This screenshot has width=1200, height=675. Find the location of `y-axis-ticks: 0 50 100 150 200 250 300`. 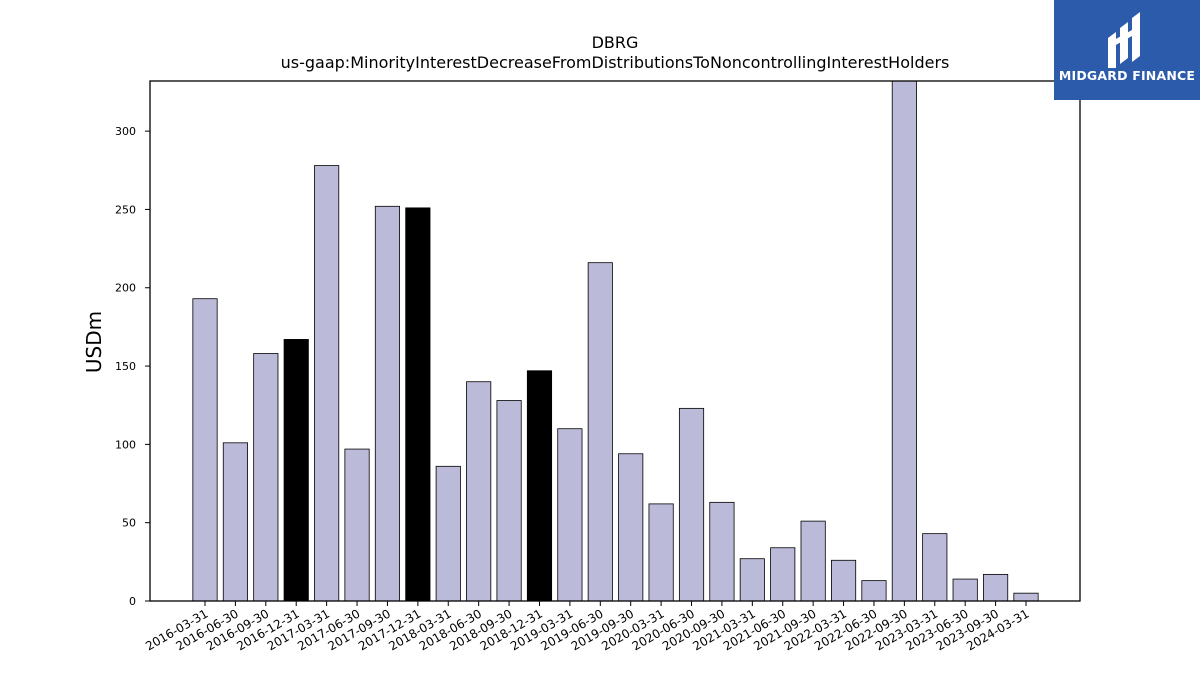

y-axis-ticks: 0 50 100 150 200 250 300 is located at coordinates (132, 366).